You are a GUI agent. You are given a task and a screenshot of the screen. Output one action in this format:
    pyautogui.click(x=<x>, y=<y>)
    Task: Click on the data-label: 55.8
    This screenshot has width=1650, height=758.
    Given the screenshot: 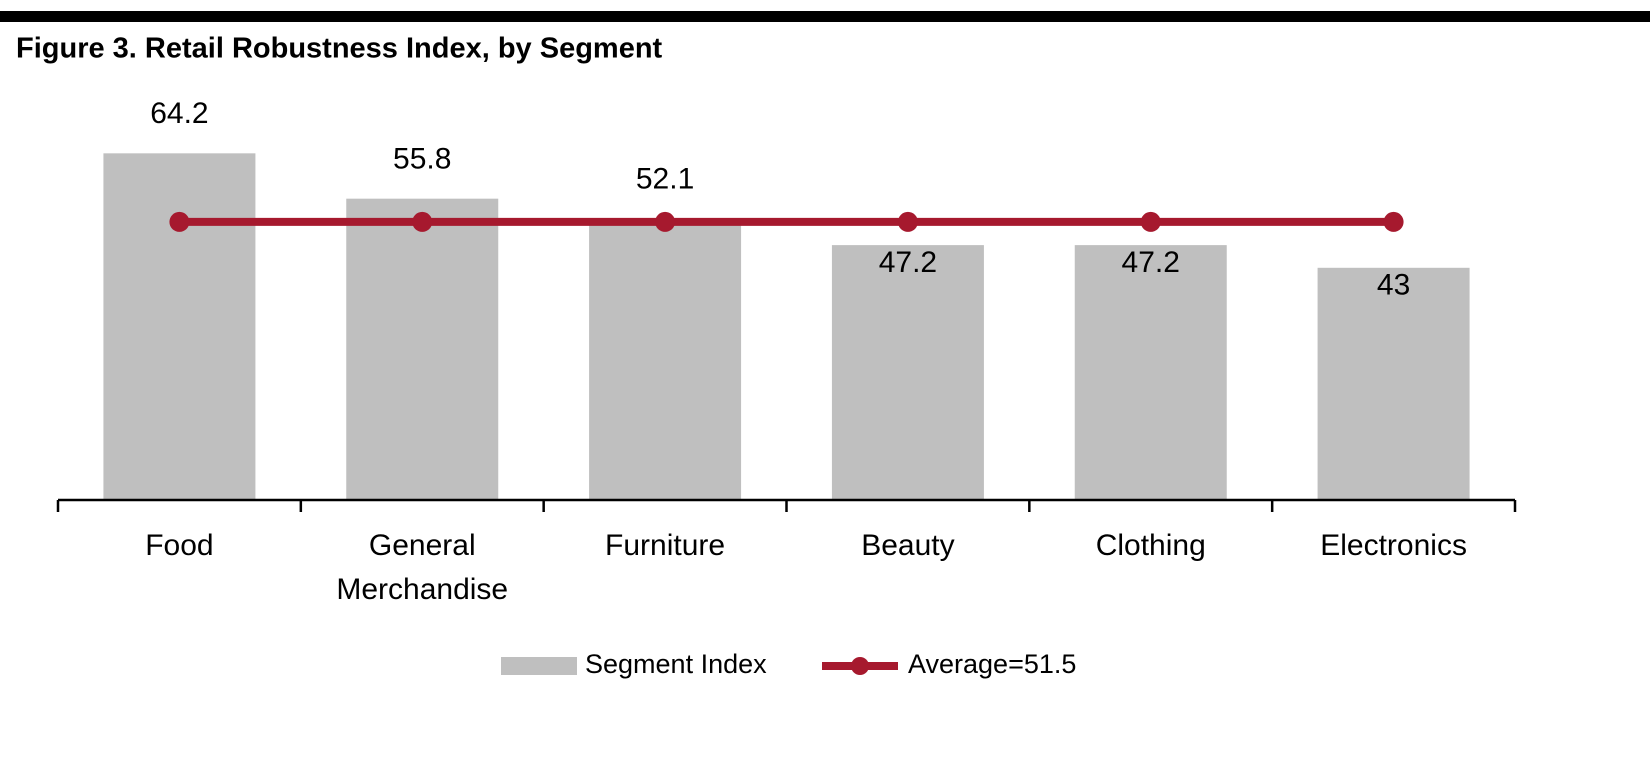 What is the action you would take?
    pyautogui.click(x=422, y=159)
    